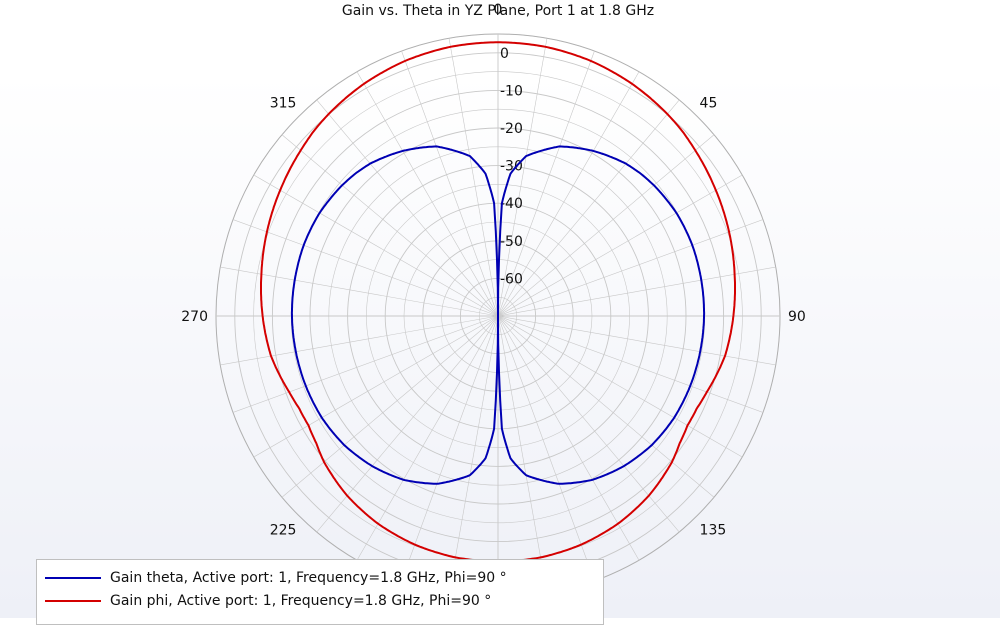  I want to click on angular-tick-label: 45, so click(709, 103).